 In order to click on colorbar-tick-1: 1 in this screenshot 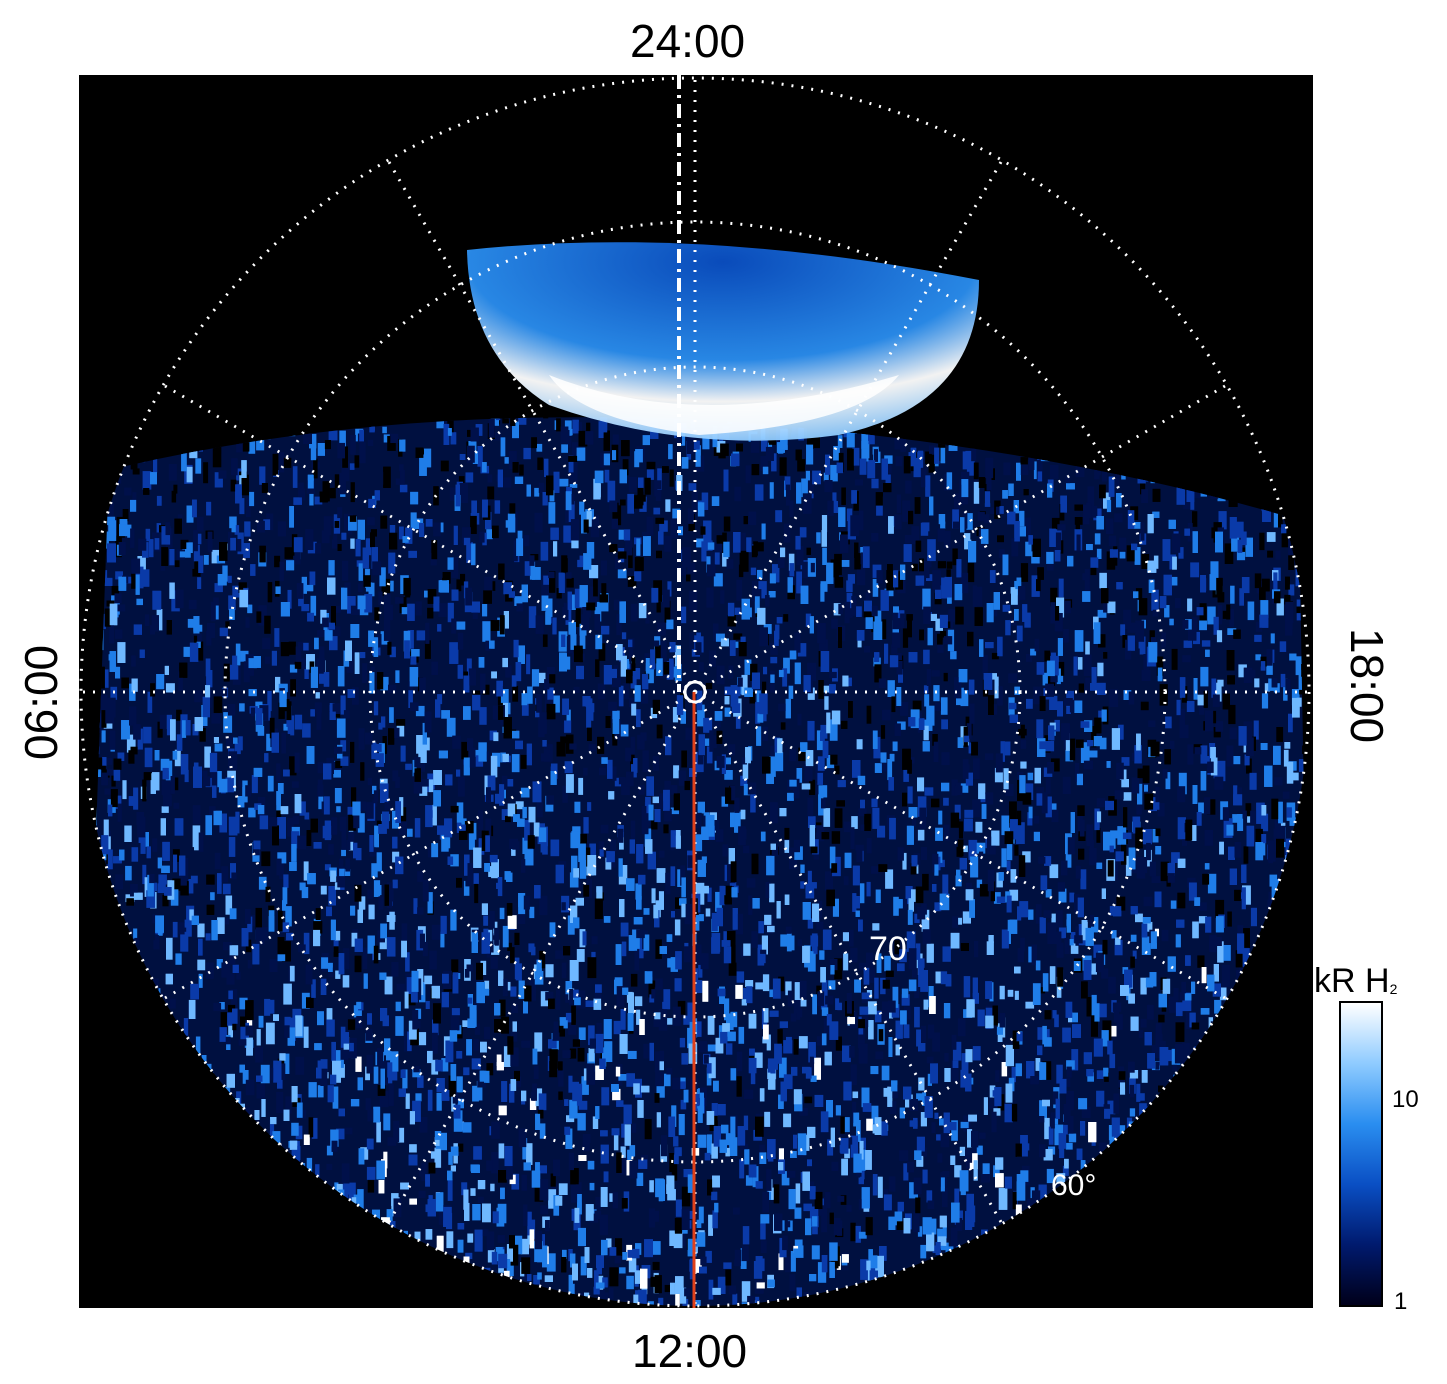, I will do `click(1401, 1301)`.